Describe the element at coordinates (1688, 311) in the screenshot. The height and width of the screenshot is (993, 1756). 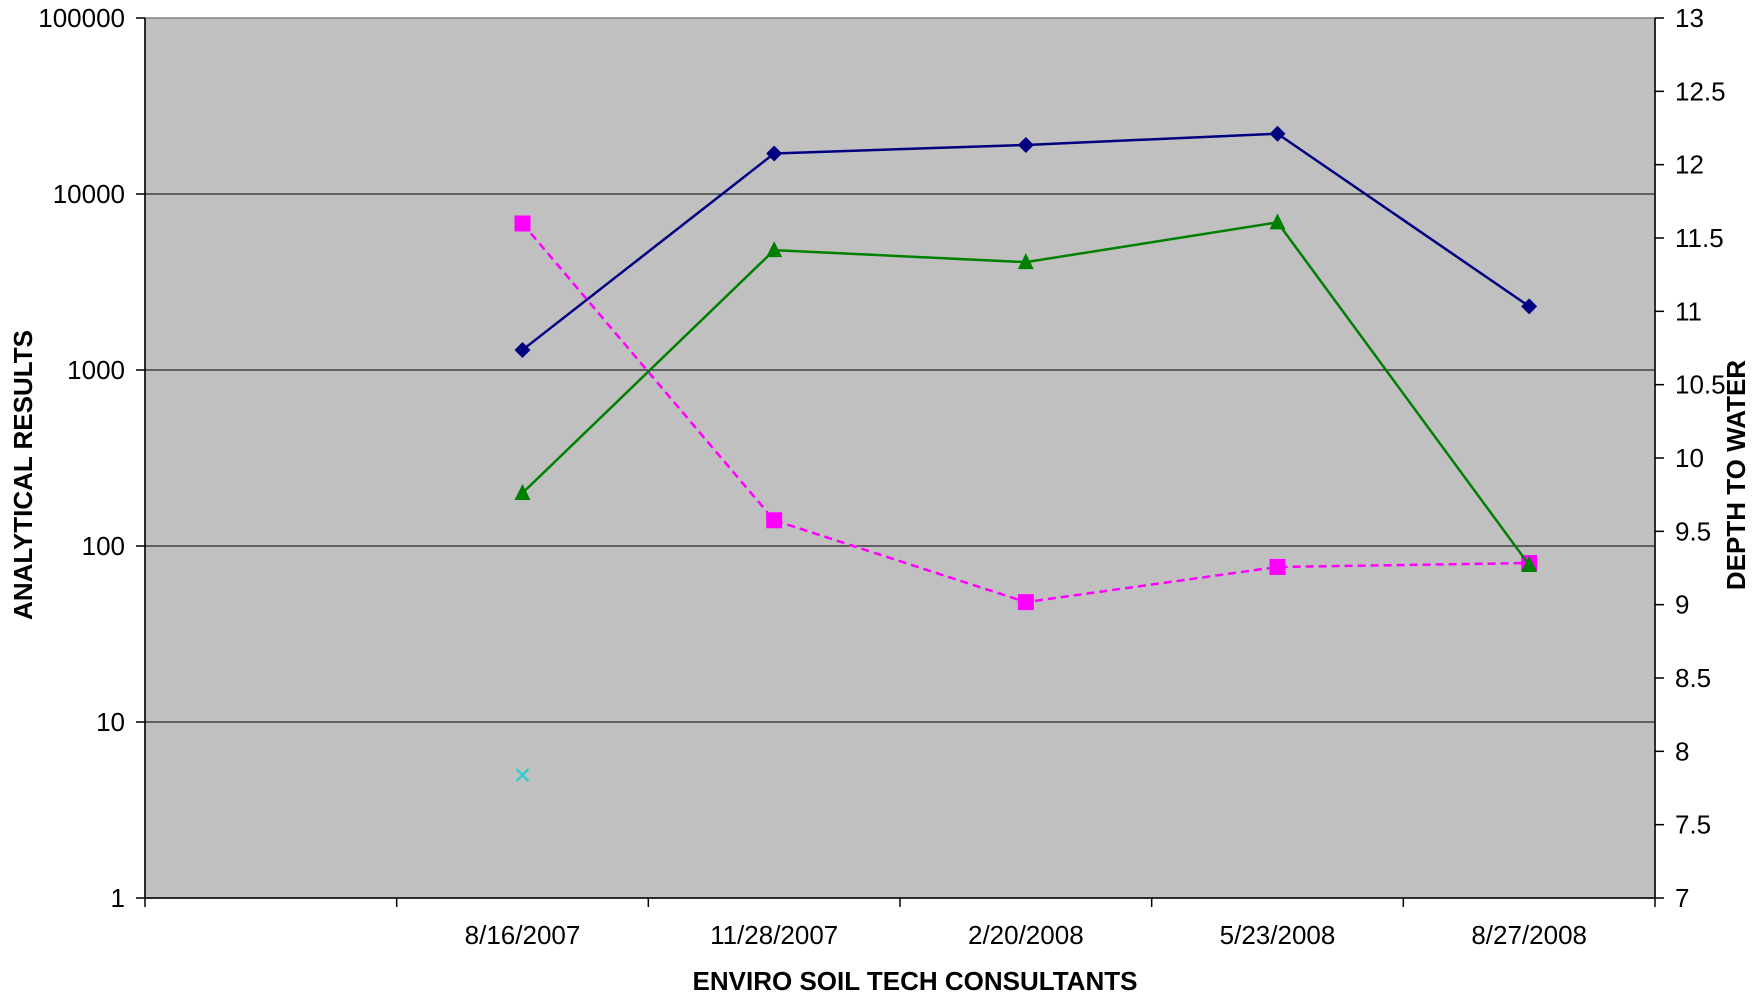
I see `y2-tick-label: 11` at that location.